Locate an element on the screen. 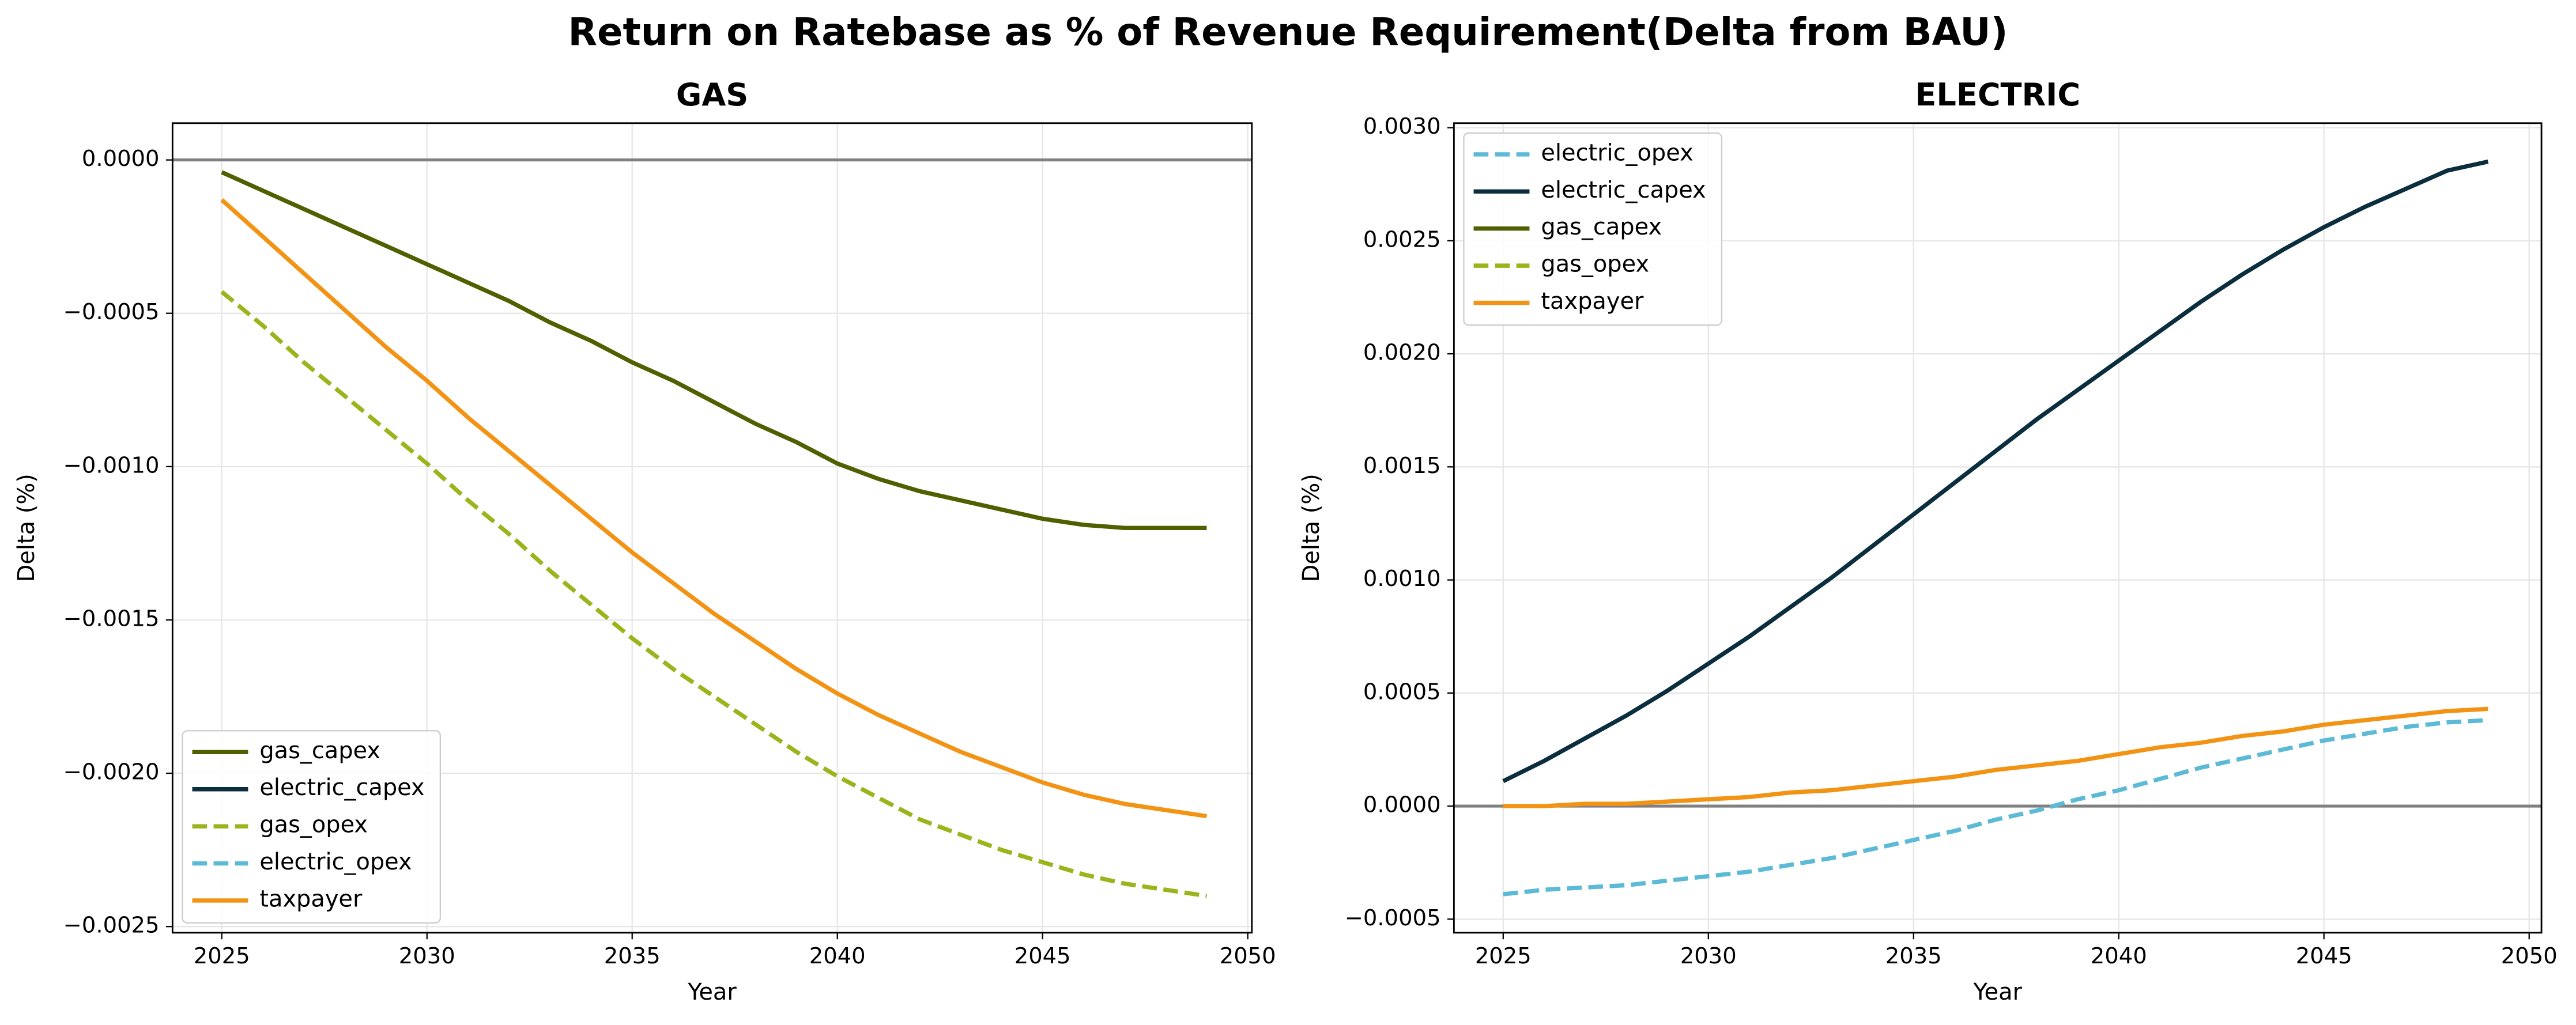  axes-title: ELECTRIC is located at coordinates (1997, 95).